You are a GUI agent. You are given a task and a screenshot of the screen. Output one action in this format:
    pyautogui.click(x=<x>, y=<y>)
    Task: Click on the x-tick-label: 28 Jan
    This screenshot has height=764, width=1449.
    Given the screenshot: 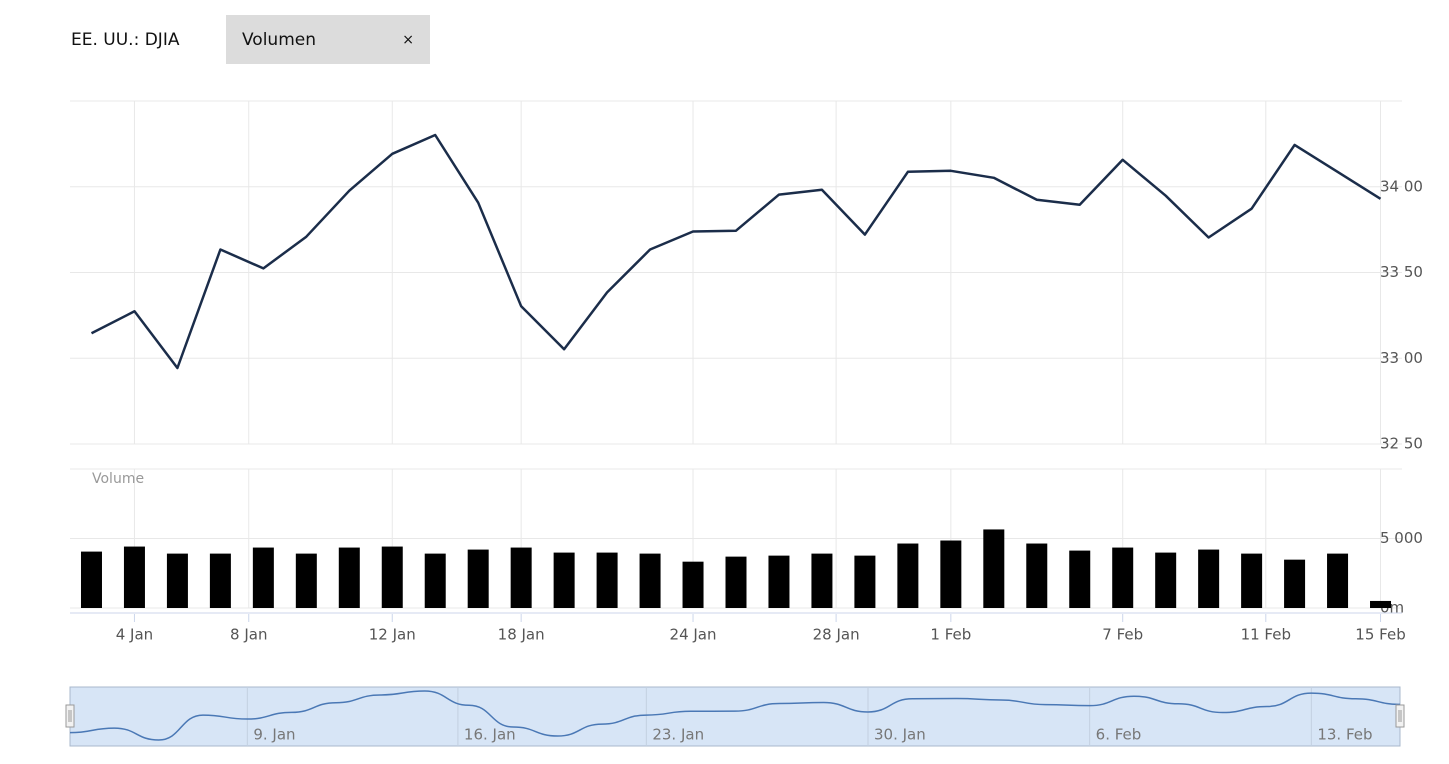 What is the action you would take?
    pyautogui.click(x=836, y=635)
    